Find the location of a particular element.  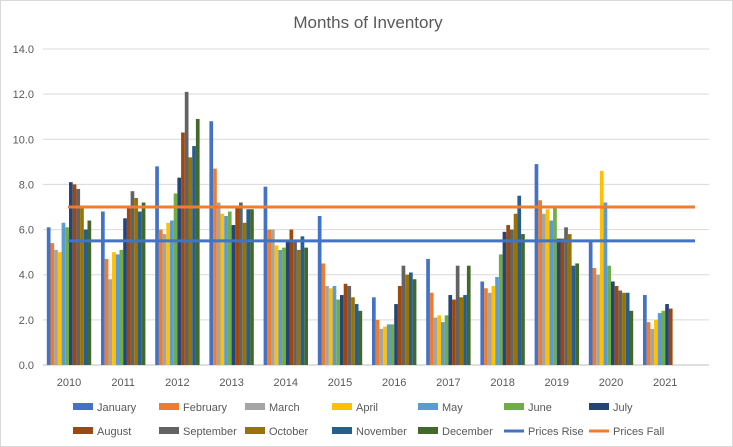

y-tick-label: 2.0 is located at coordinates (26, 321).